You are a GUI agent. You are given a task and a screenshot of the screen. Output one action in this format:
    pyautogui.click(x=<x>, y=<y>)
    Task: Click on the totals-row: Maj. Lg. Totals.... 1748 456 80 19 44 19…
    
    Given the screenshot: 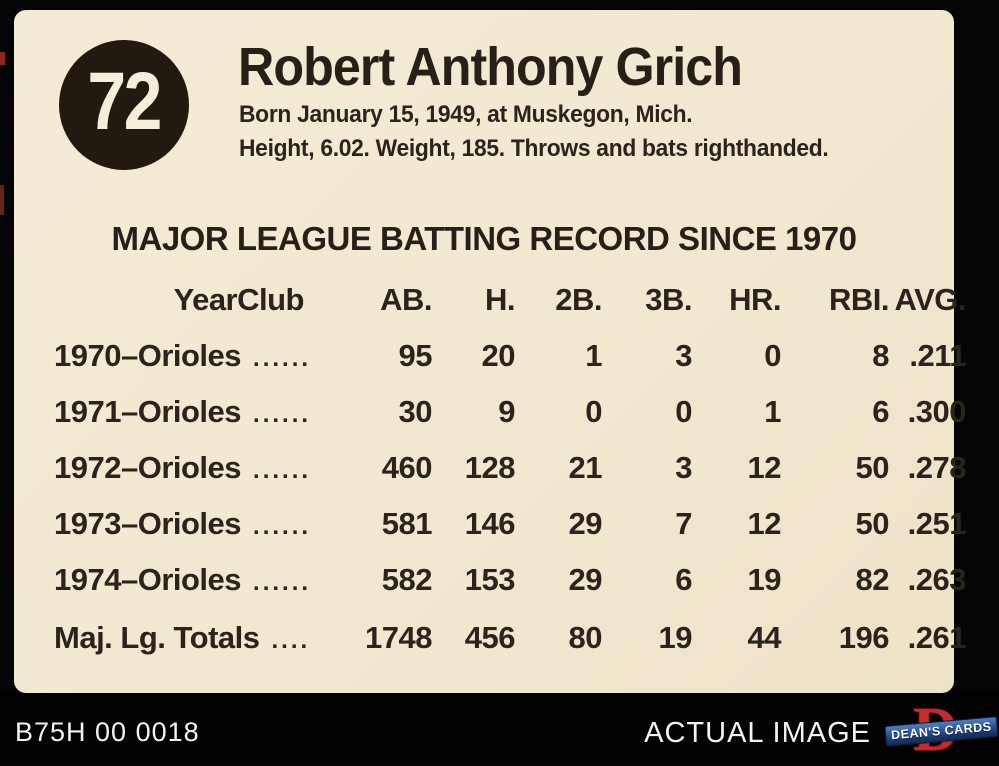 What is the action you would take?
    pyautogui.click(x=510, y=627)
    